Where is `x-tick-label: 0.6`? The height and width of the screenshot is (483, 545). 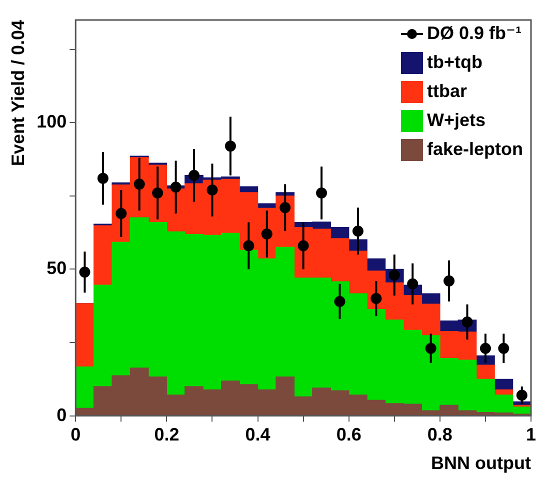 x-tick-label: 0.6 is located at coordinates (349, 434).